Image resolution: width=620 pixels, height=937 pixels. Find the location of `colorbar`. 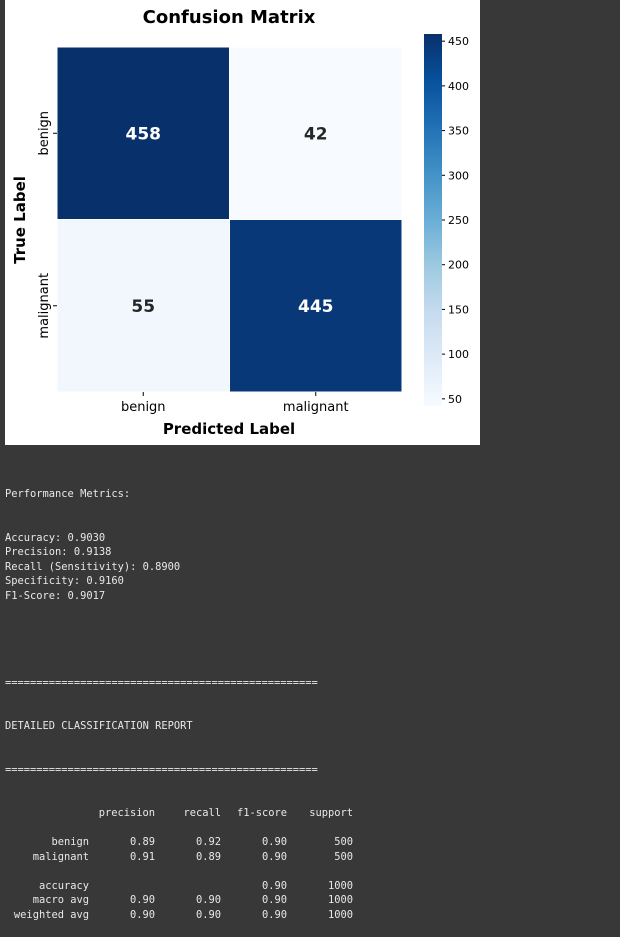

colorbar is located at coordinates (433, 220).